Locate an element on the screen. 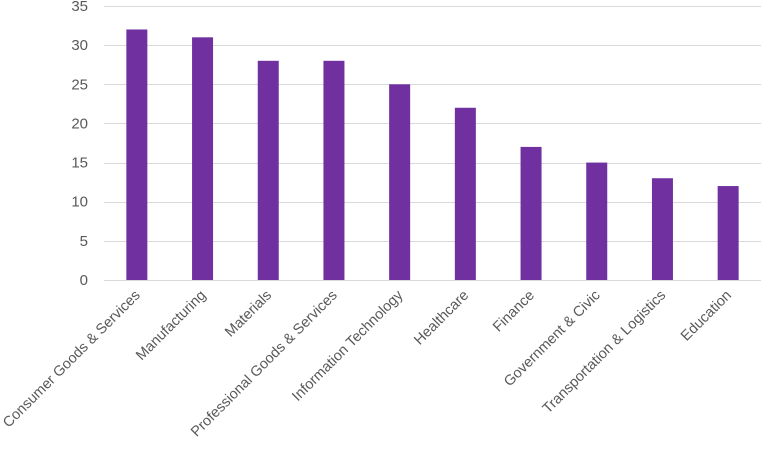  y-tick-label: 30 is located at coordinates (79, 45).